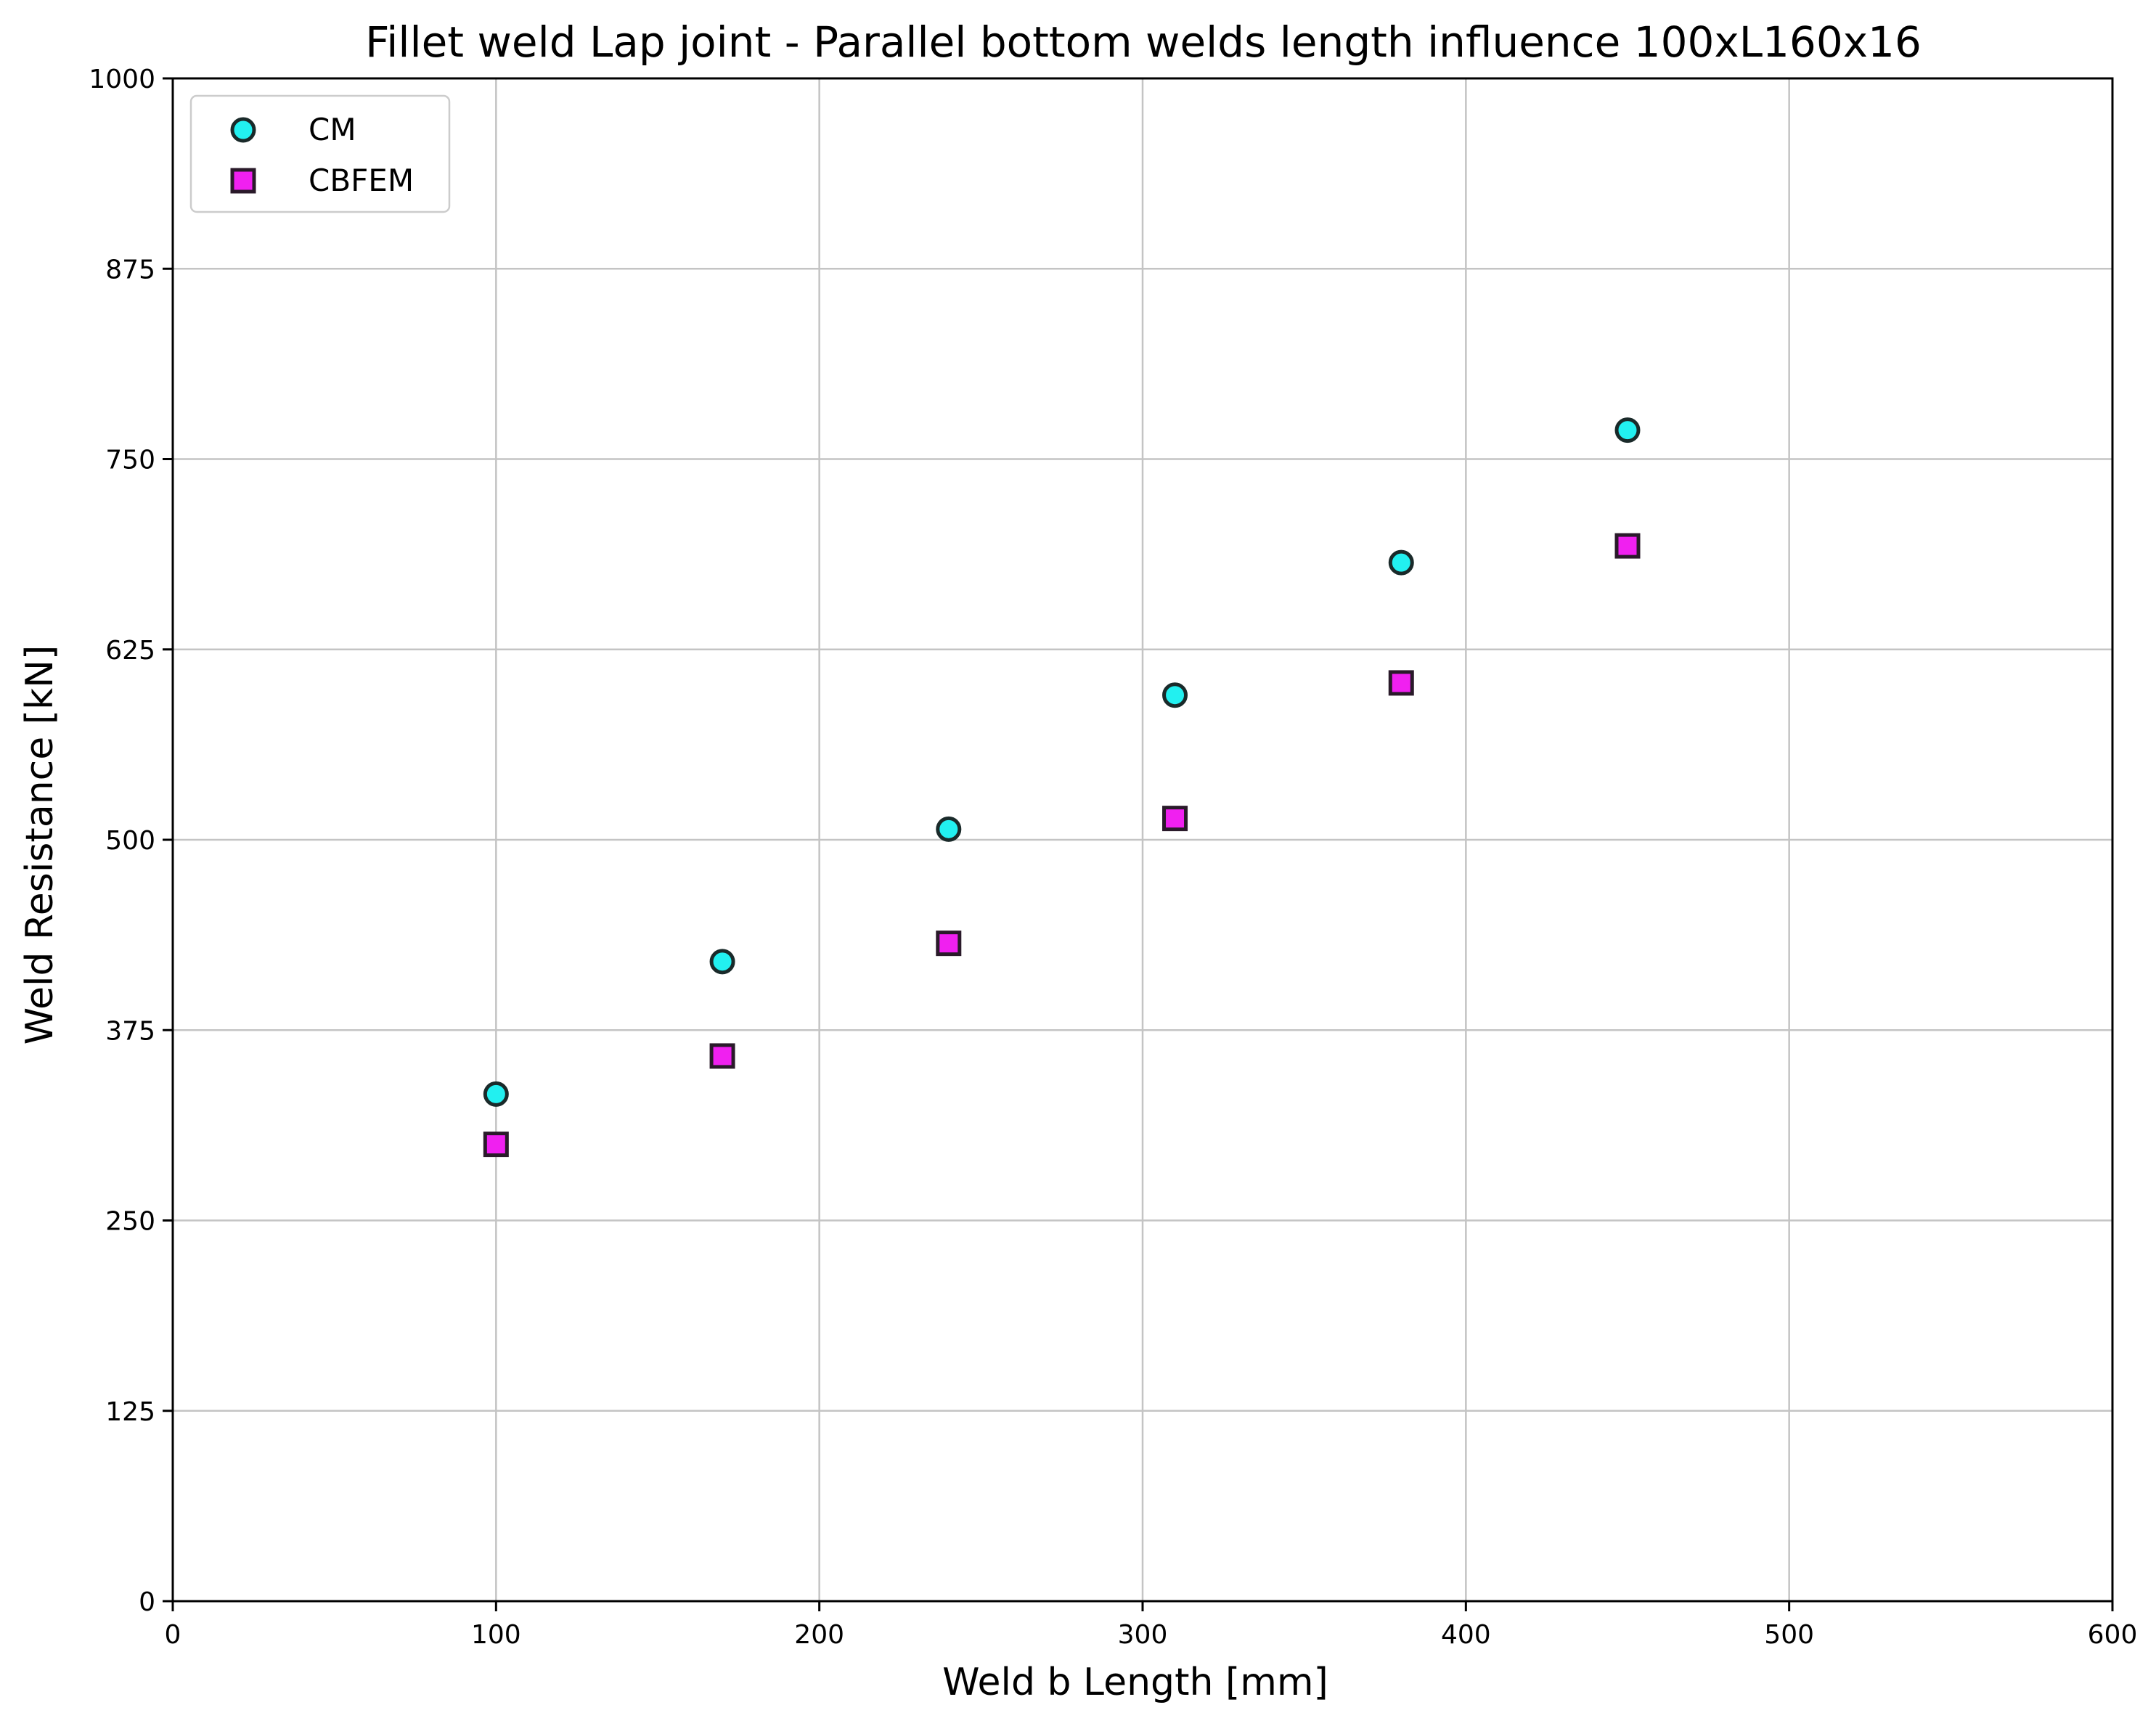  What do you see at coordinates (243, 130) in the screenshot?
I see `legend-marker-cm` at bounding box center [243, 130].